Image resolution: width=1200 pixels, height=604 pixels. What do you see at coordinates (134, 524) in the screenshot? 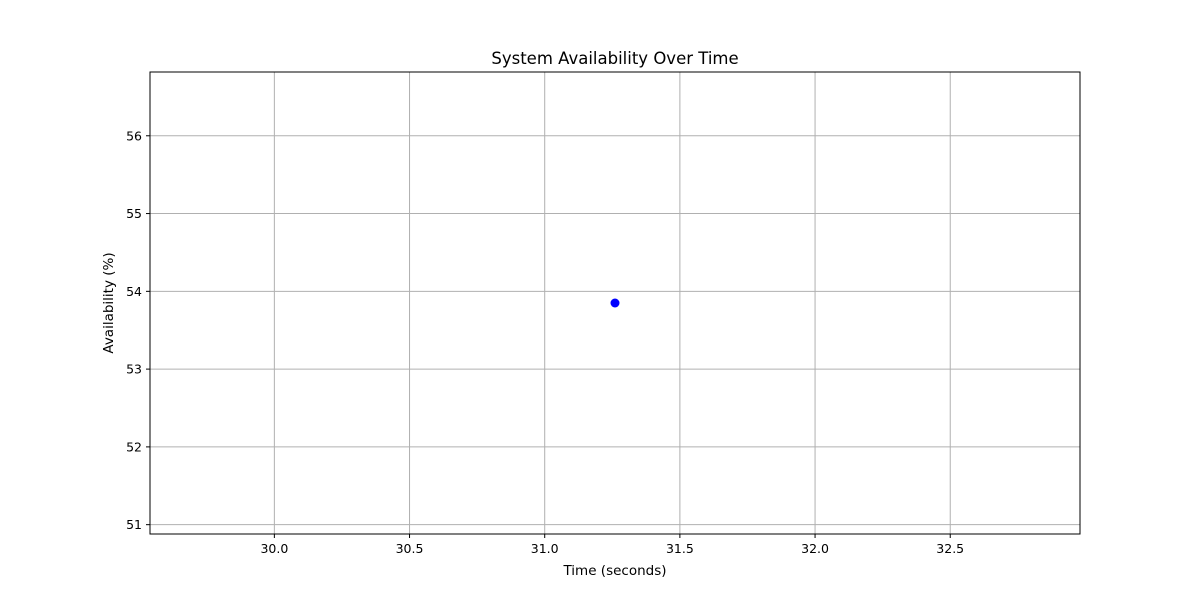
I see `y-tick-label: 51` at bounding box center [134, 524].